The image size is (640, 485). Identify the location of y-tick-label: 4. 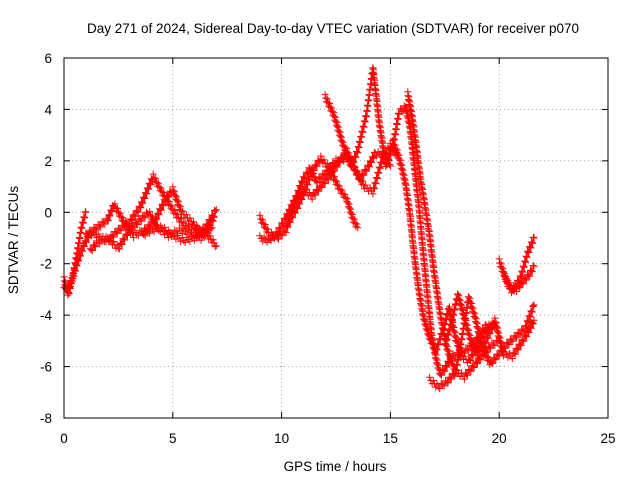
(48, 109).